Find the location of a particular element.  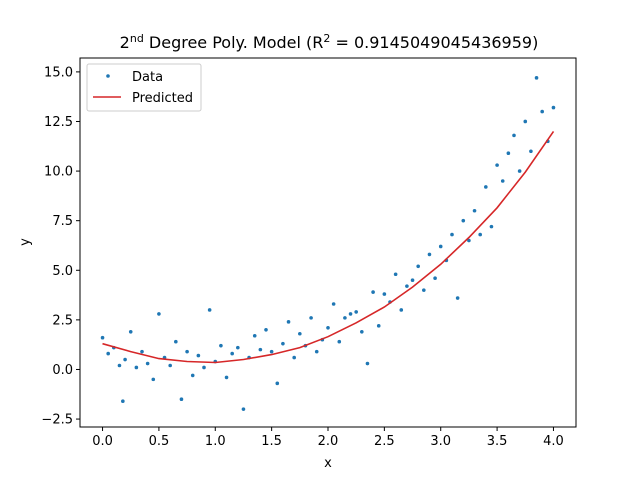

y-tick-label: 2.5 is located at coordinates (62, 320).